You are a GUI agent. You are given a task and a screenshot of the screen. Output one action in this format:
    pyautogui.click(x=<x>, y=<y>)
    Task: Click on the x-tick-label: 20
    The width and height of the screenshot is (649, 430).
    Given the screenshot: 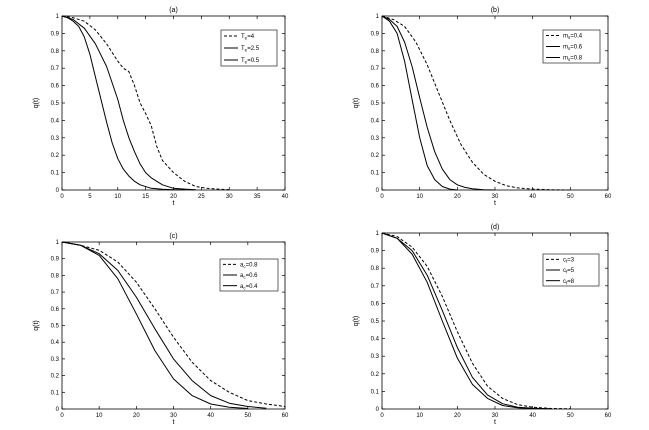 What is the action you would take?
    pyautogui.click(x=173, y=197)
    